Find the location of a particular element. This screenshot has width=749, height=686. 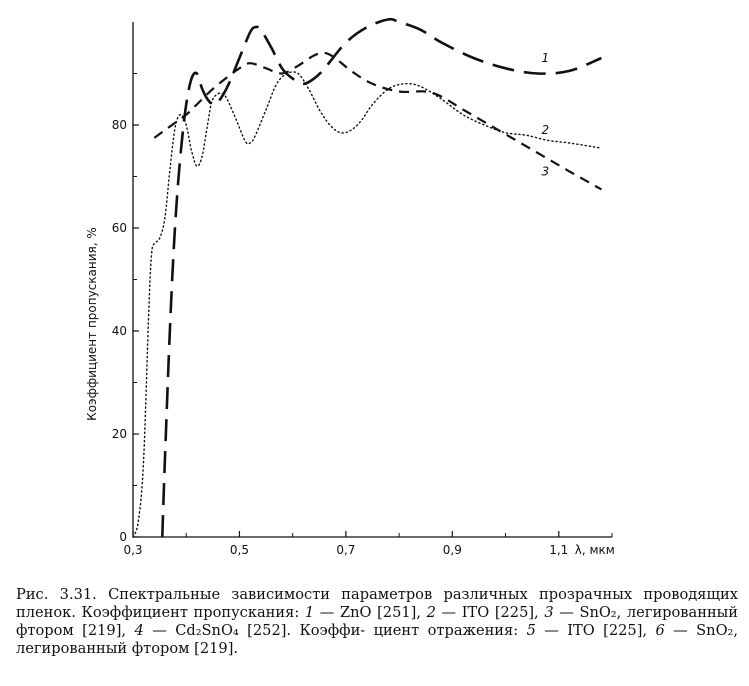

x-tick-label: 0,9 is located at coordinates (452, 550).